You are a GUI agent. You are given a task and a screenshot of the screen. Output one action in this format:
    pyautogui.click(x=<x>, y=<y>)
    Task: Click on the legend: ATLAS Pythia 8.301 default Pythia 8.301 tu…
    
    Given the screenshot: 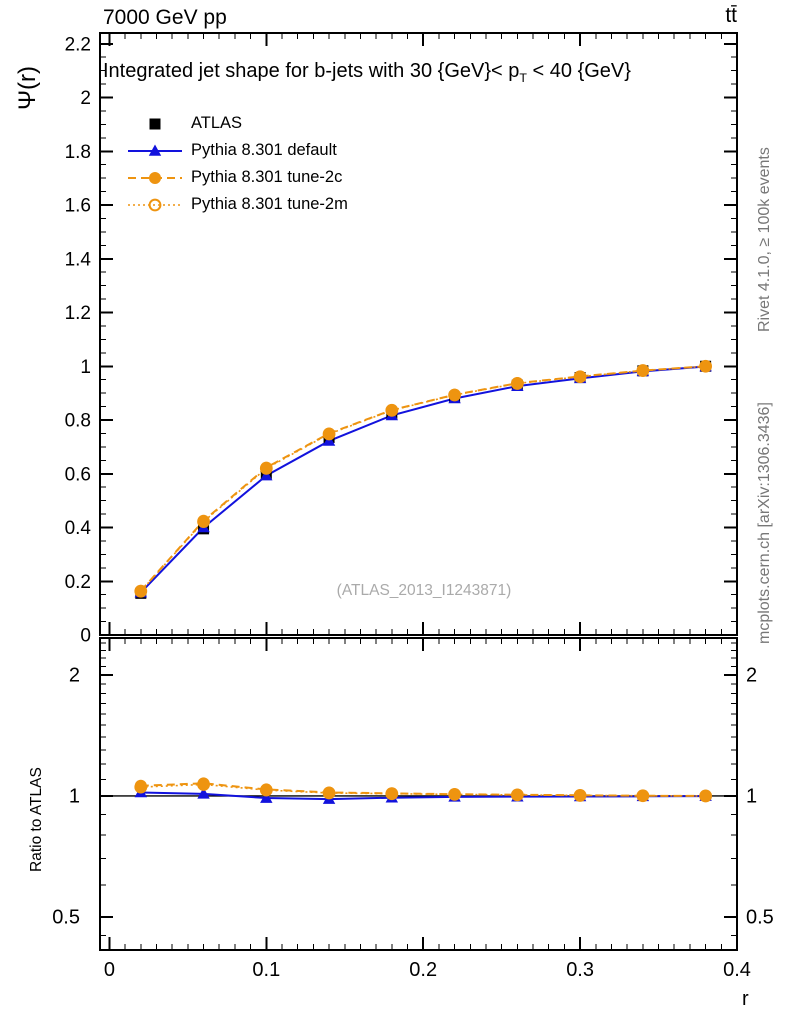 What is the action you would take?
    pyautogui.click(x=237, y=164)
    